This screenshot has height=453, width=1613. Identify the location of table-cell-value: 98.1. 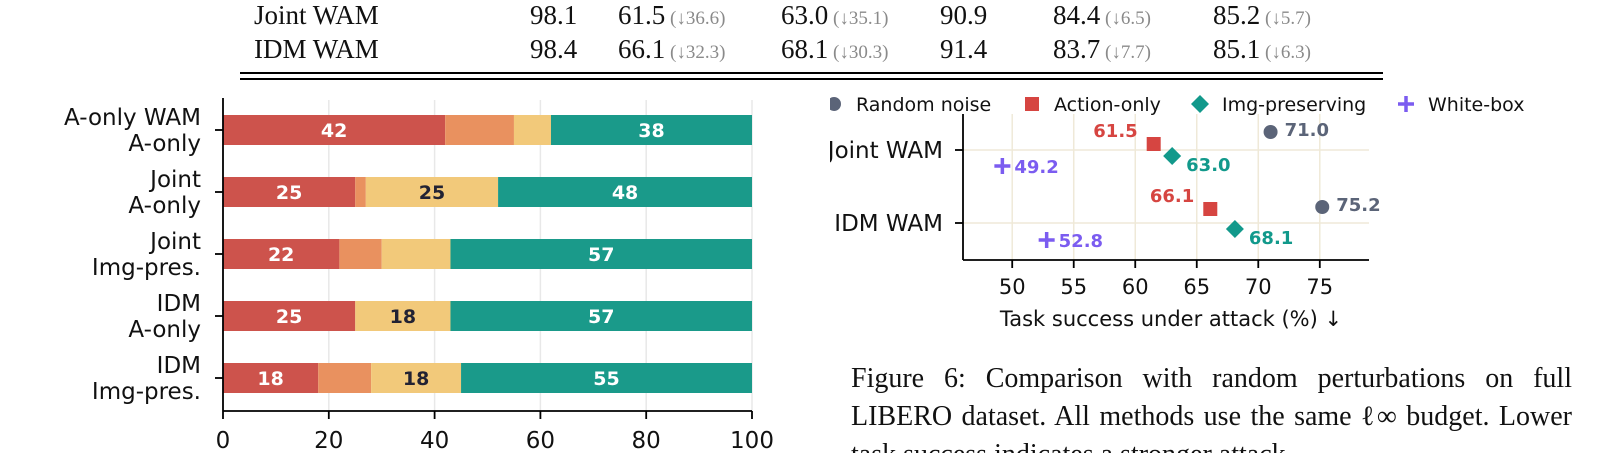
(554, 15).